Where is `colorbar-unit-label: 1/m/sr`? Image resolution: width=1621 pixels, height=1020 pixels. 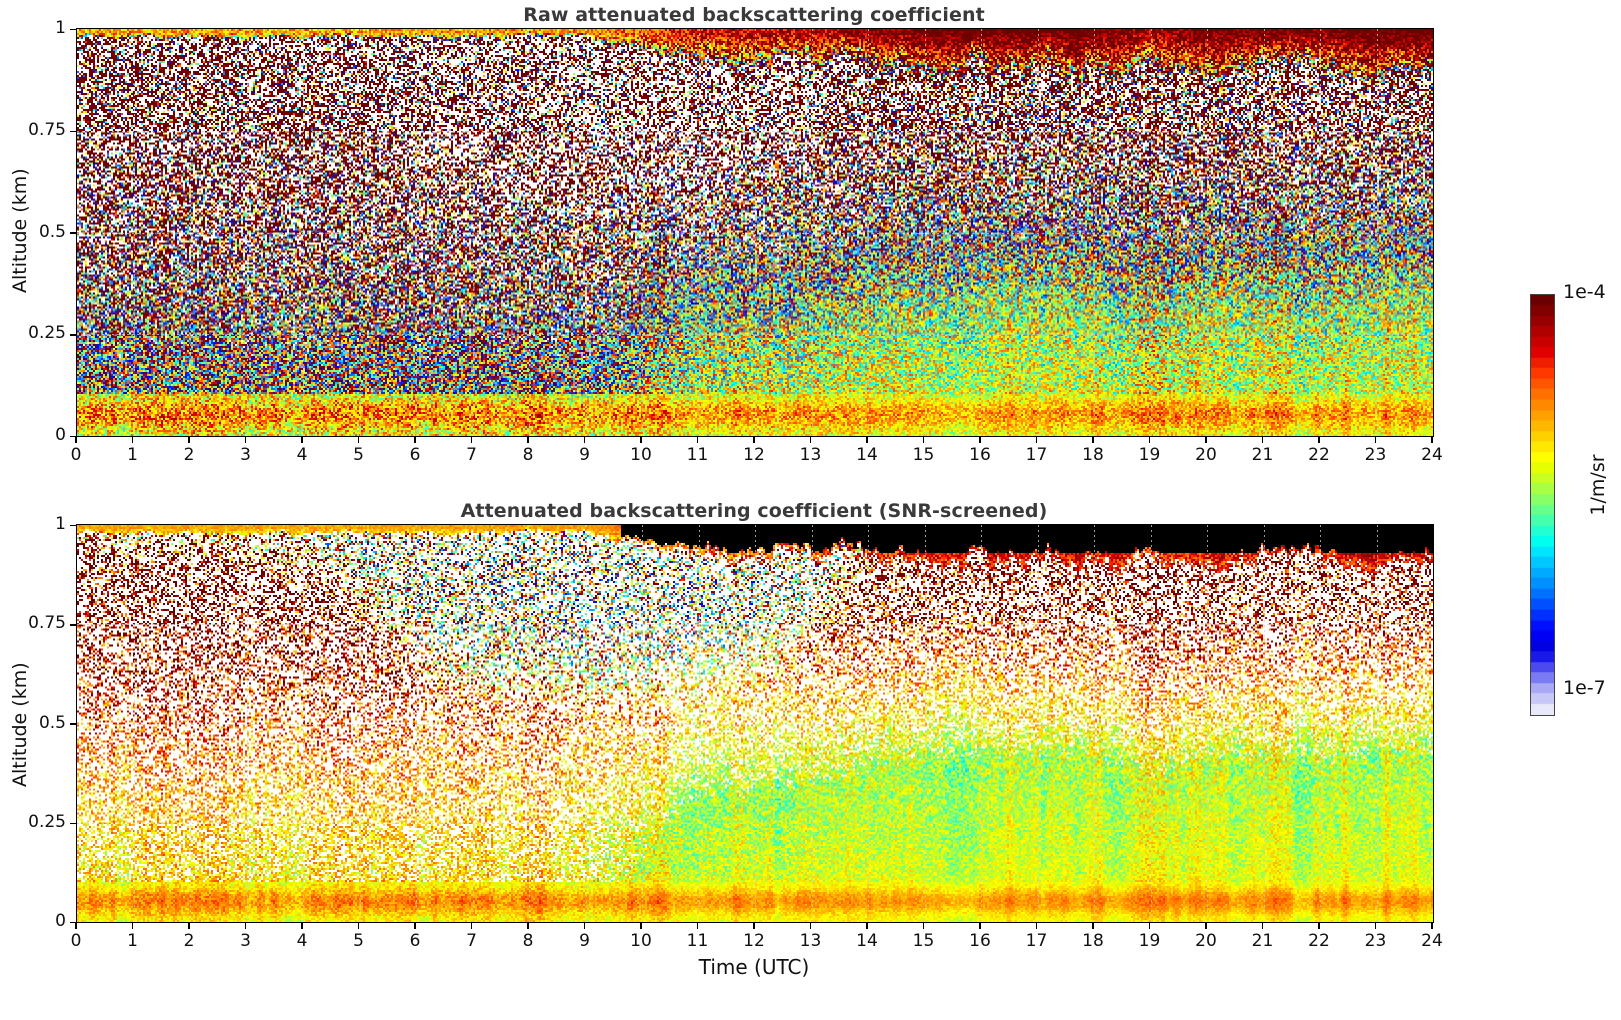 colorbar-unit-label: 1/m/sr is located at coordinates (1598, 485).